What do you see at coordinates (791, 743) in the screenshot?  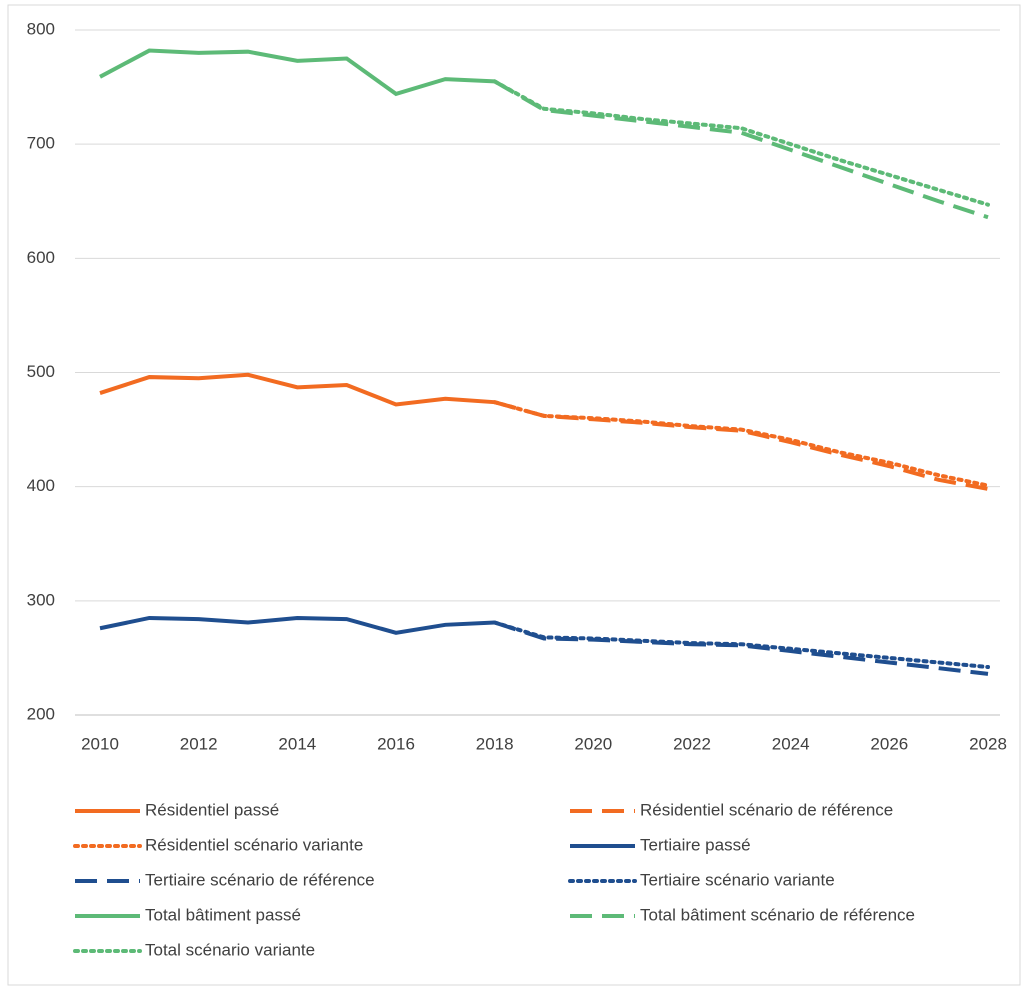 I see `x-tick-label: 2024` at bounding box center [791, 743].